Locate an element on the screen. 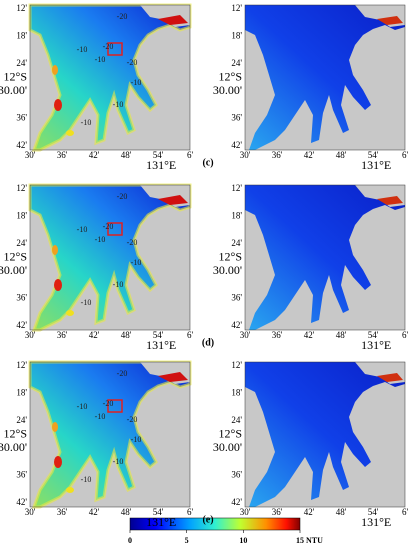  panel-label: (e) is located at coordinates (207, 519).